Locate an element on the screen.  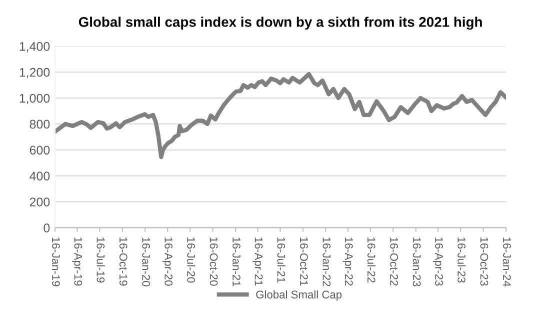
x-tick-label: 16-Jan-22 is located at coordinates (326, 262).